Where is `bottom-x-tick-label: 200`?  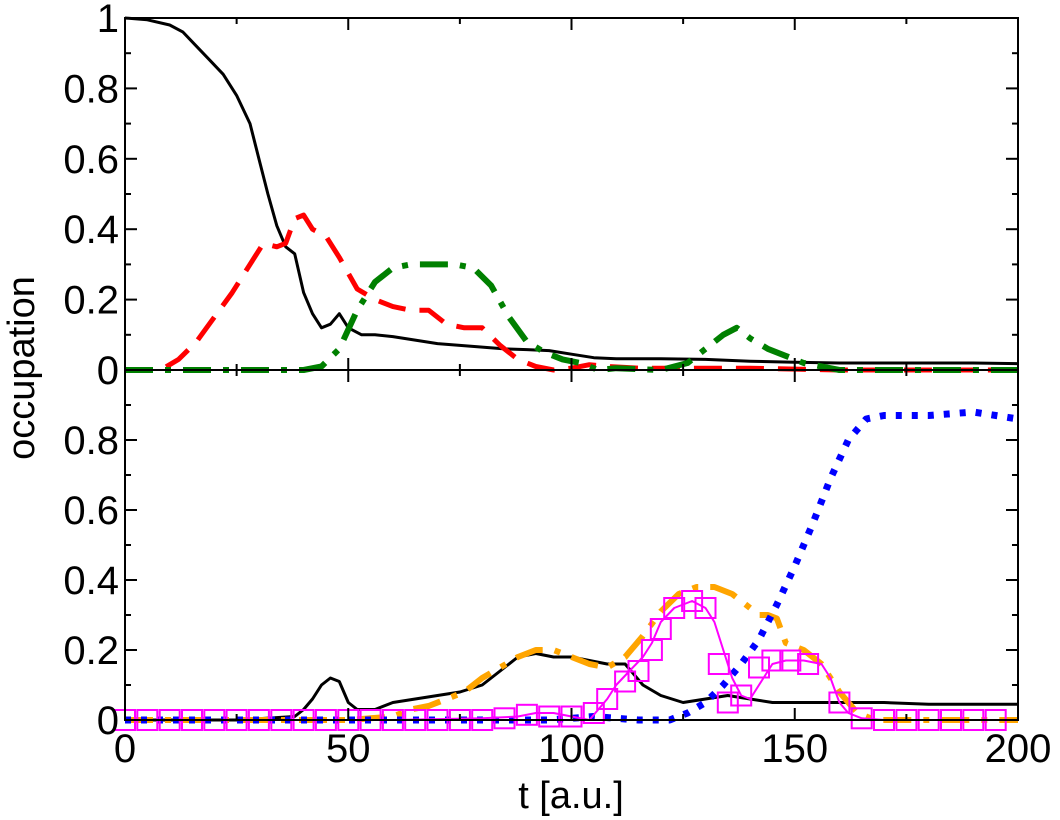
bottom-x-tick-label: 200 is located at coordinates (1018, 749).